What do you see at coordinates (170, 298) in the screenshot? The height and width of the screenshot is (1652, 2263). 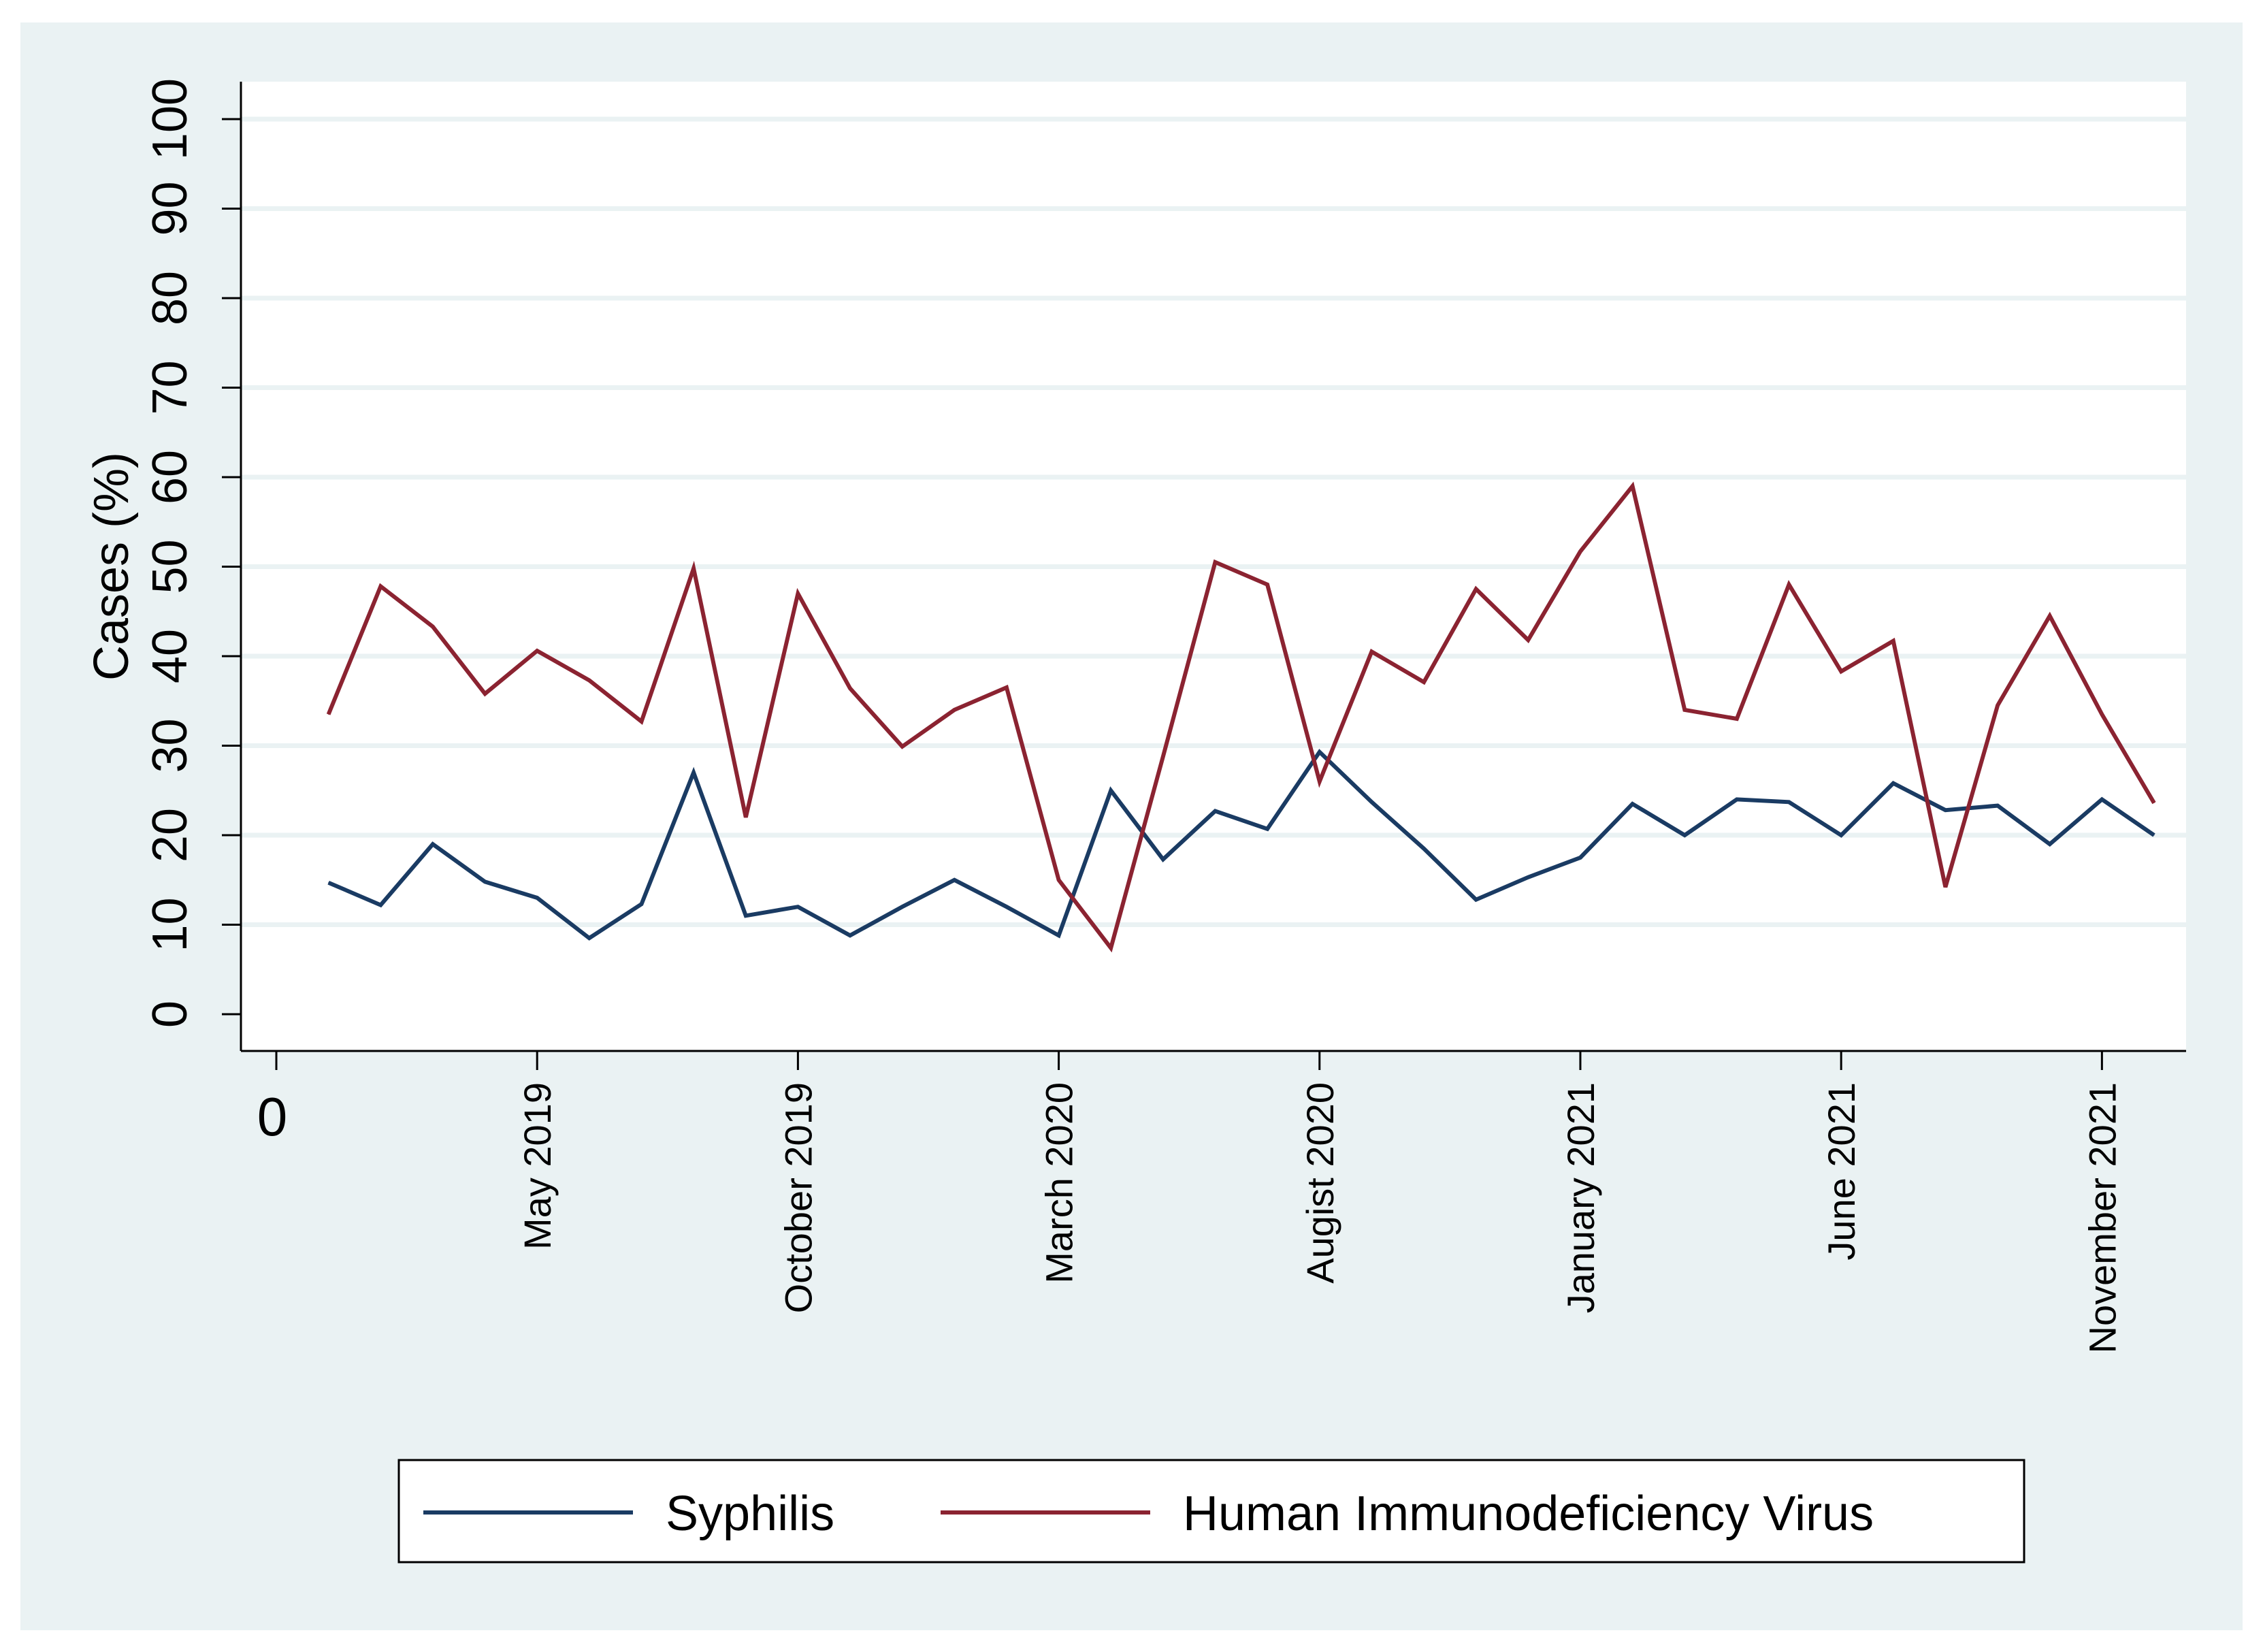 I see `y-tick-label-80: 80` at bounding box center [170, 298].